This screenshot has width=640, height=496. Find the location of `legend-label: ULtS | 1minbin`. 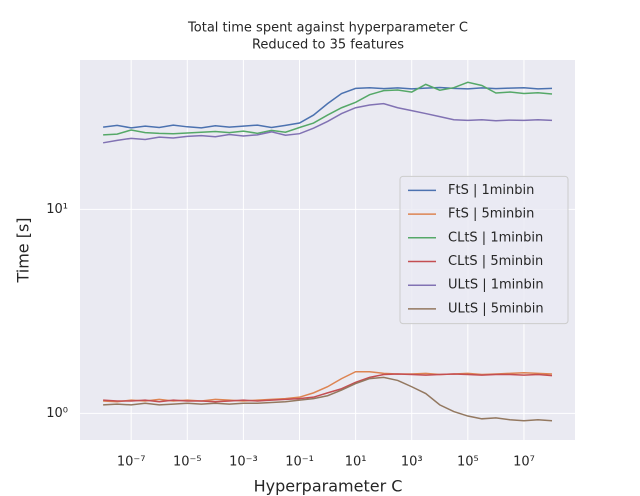

legend-label: ULtS | 1minbin is located at coordinates (496, 285).